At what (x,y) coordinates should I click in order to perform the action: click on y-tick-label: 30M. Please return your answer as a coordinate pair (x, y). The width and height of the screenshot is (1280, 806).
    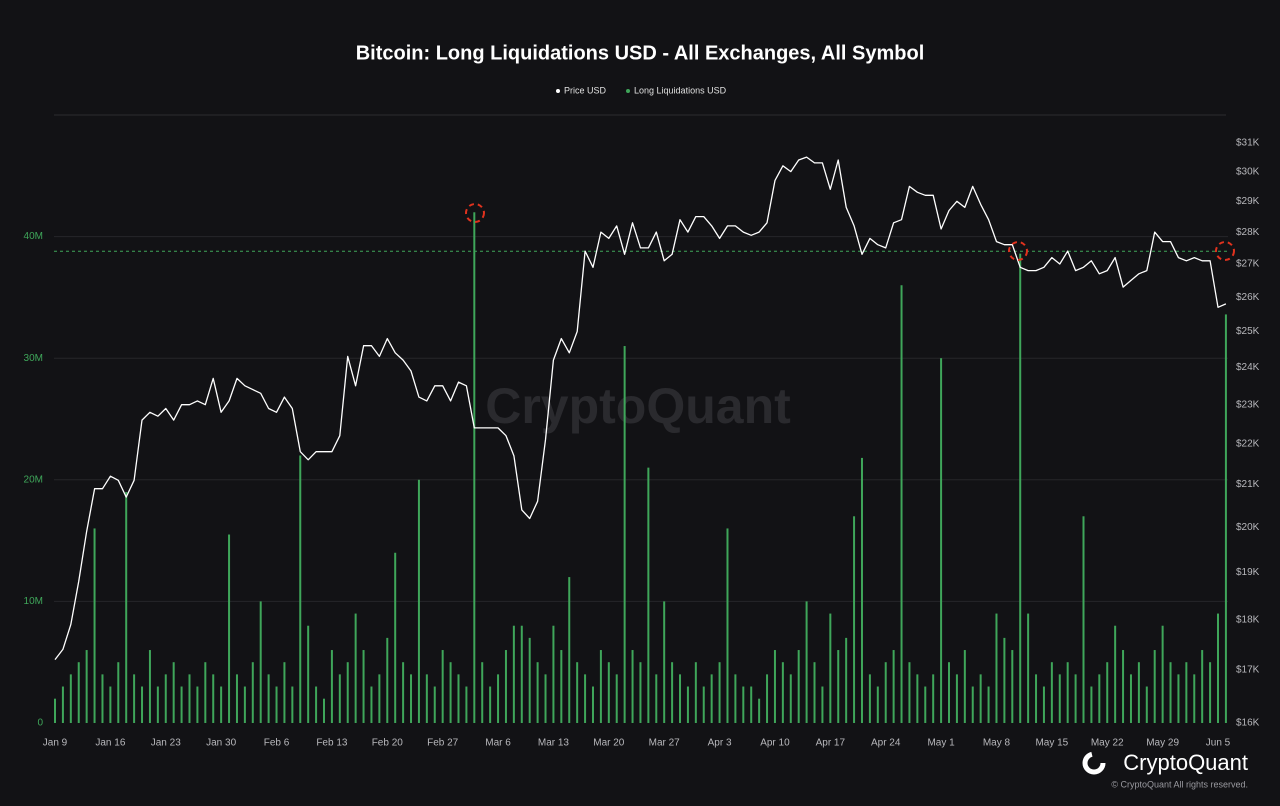
    Looking at the image, I should click on (33, 358).